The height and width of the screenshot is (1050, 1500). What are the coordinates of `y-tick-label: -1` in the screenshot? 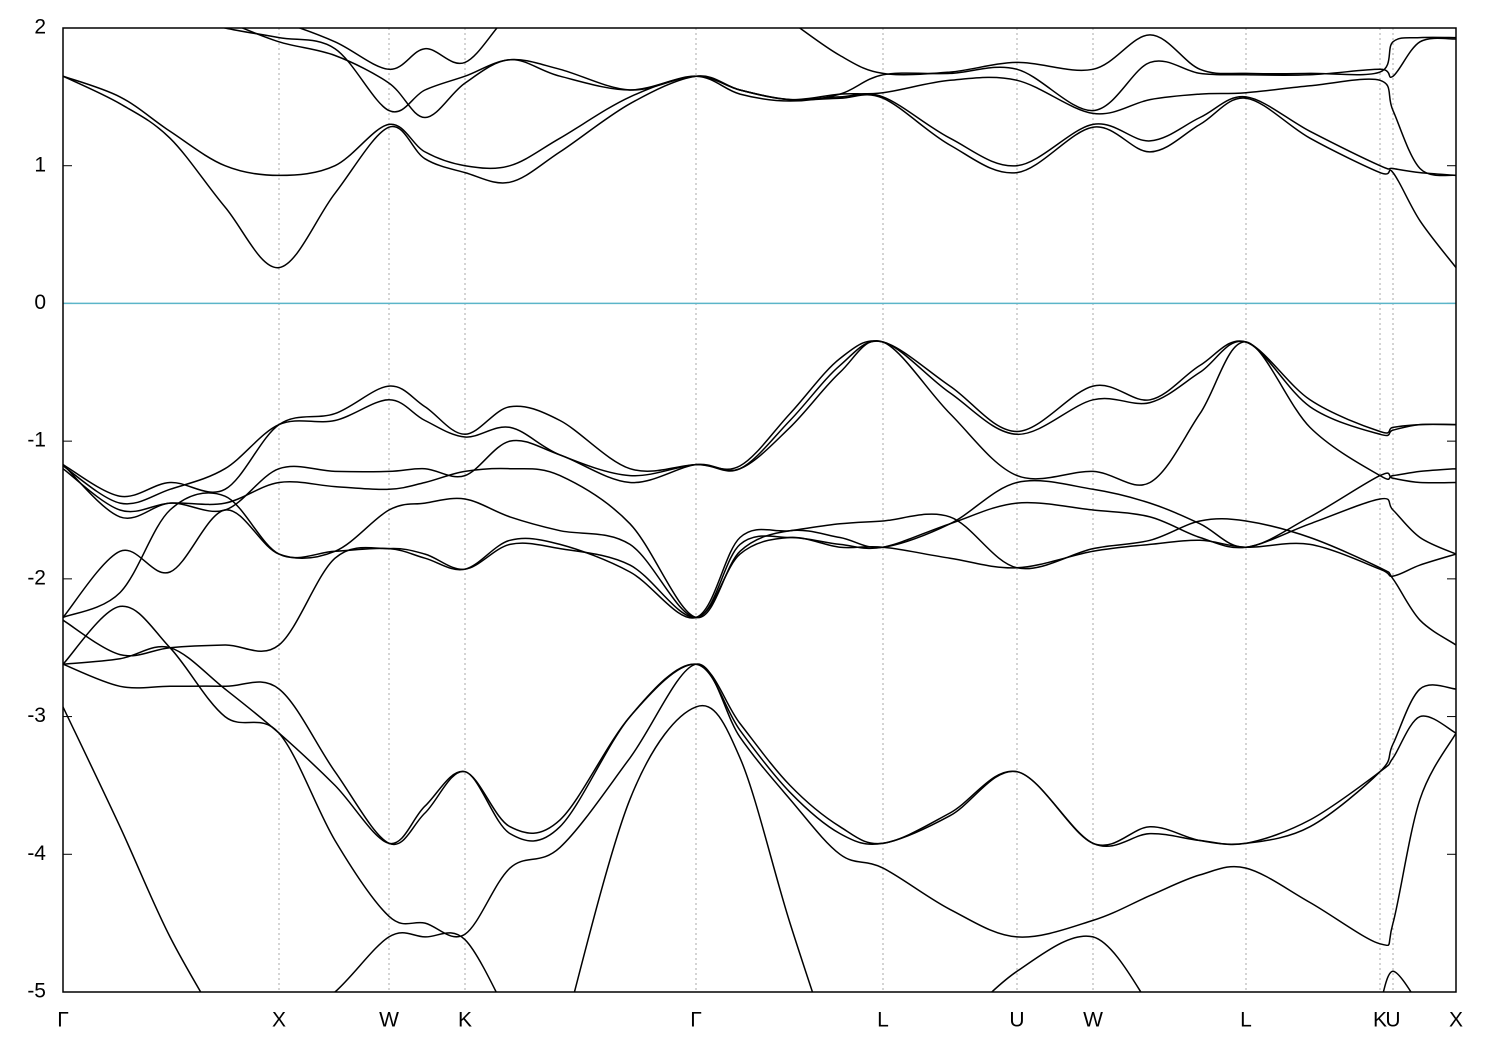 It's located at (36, 440).